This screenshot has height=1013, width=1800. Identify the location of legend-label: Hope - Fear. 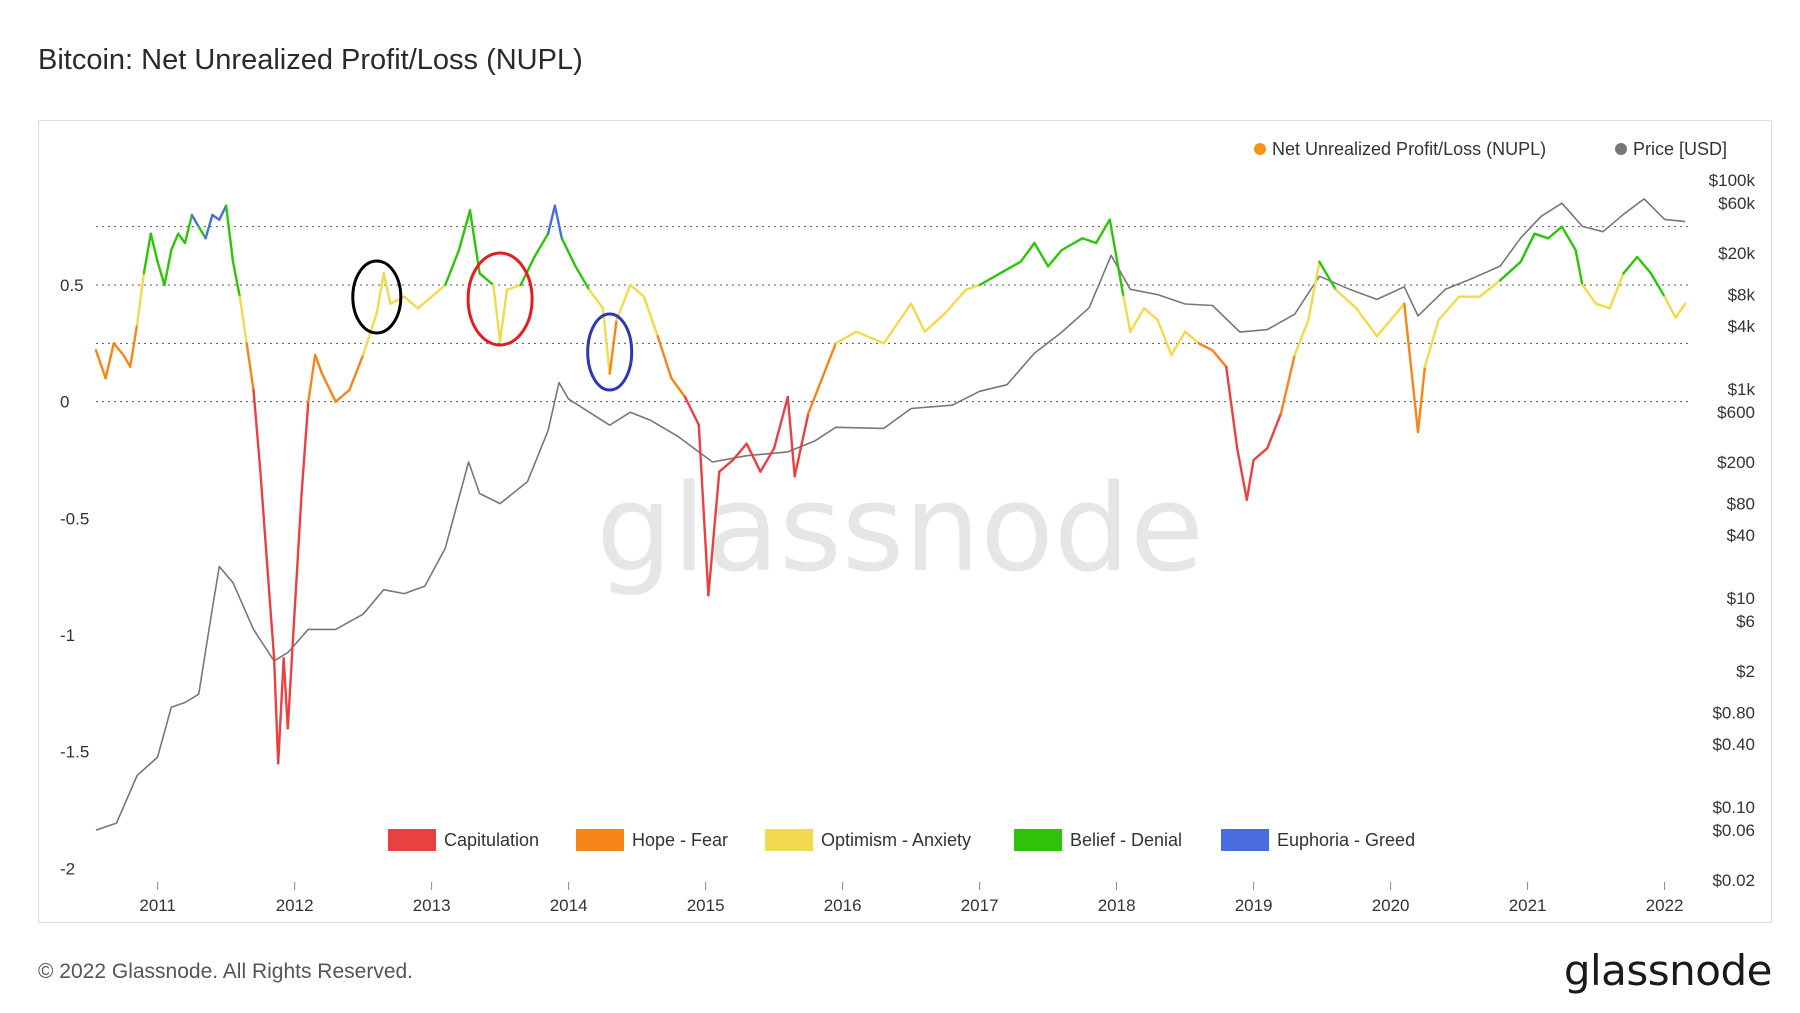
(680, 840).